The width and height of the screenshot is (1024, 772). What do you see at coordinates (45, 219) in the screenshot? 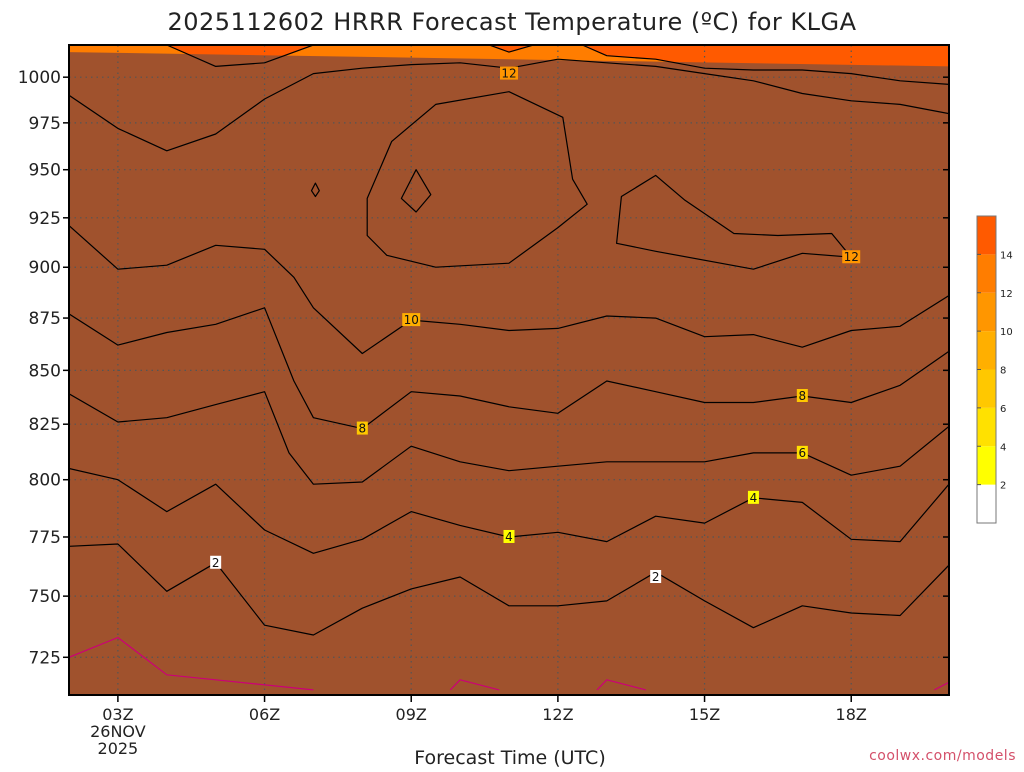
I see `ytick-label-925: 925` at bounding box center [45, 219].